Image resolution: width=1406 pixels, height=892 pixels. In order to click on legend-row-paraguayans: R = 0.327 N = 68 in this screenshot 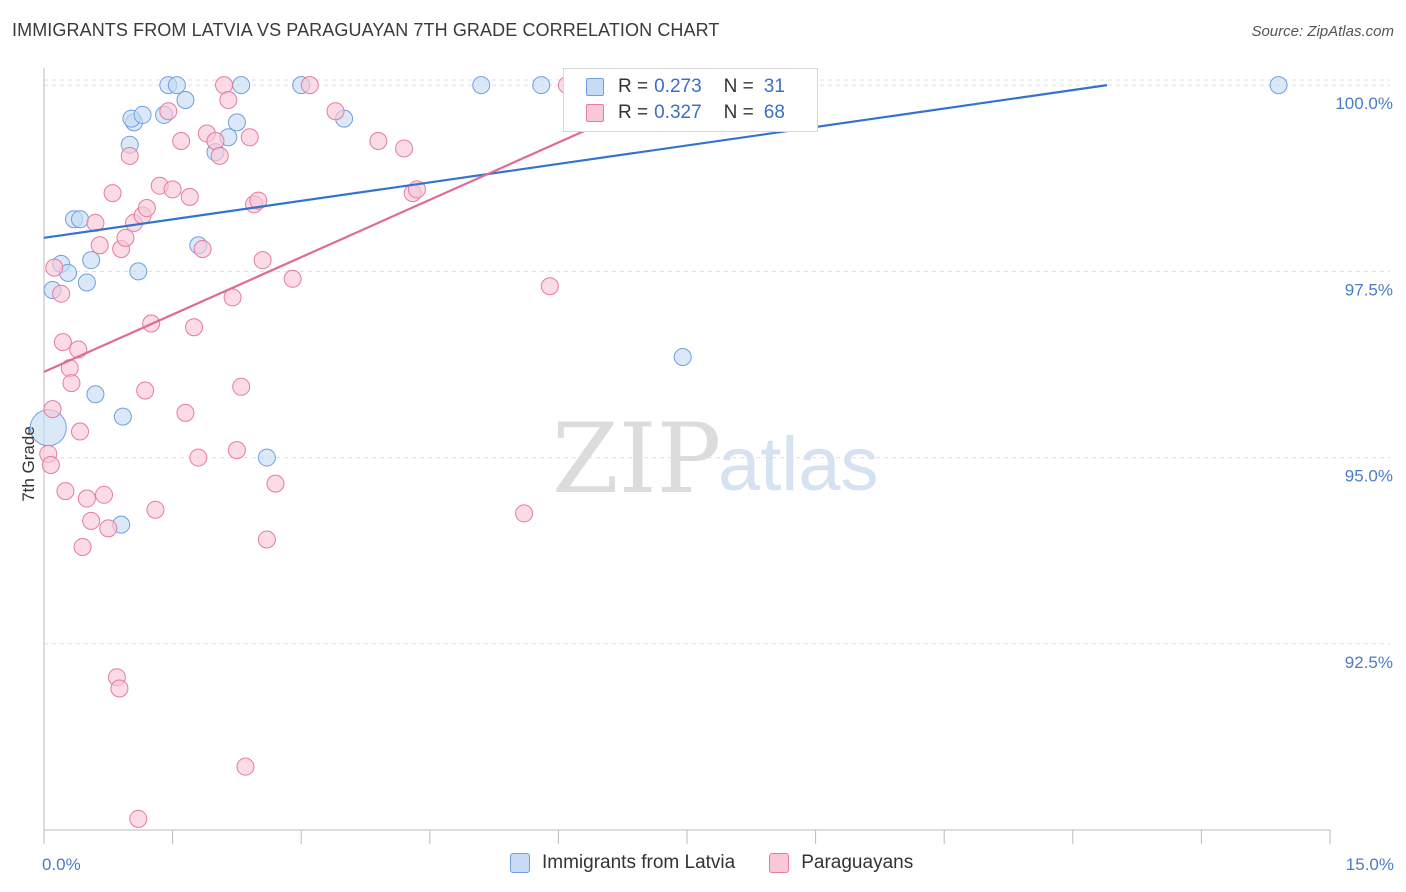, I will do `click(685, 113)`.